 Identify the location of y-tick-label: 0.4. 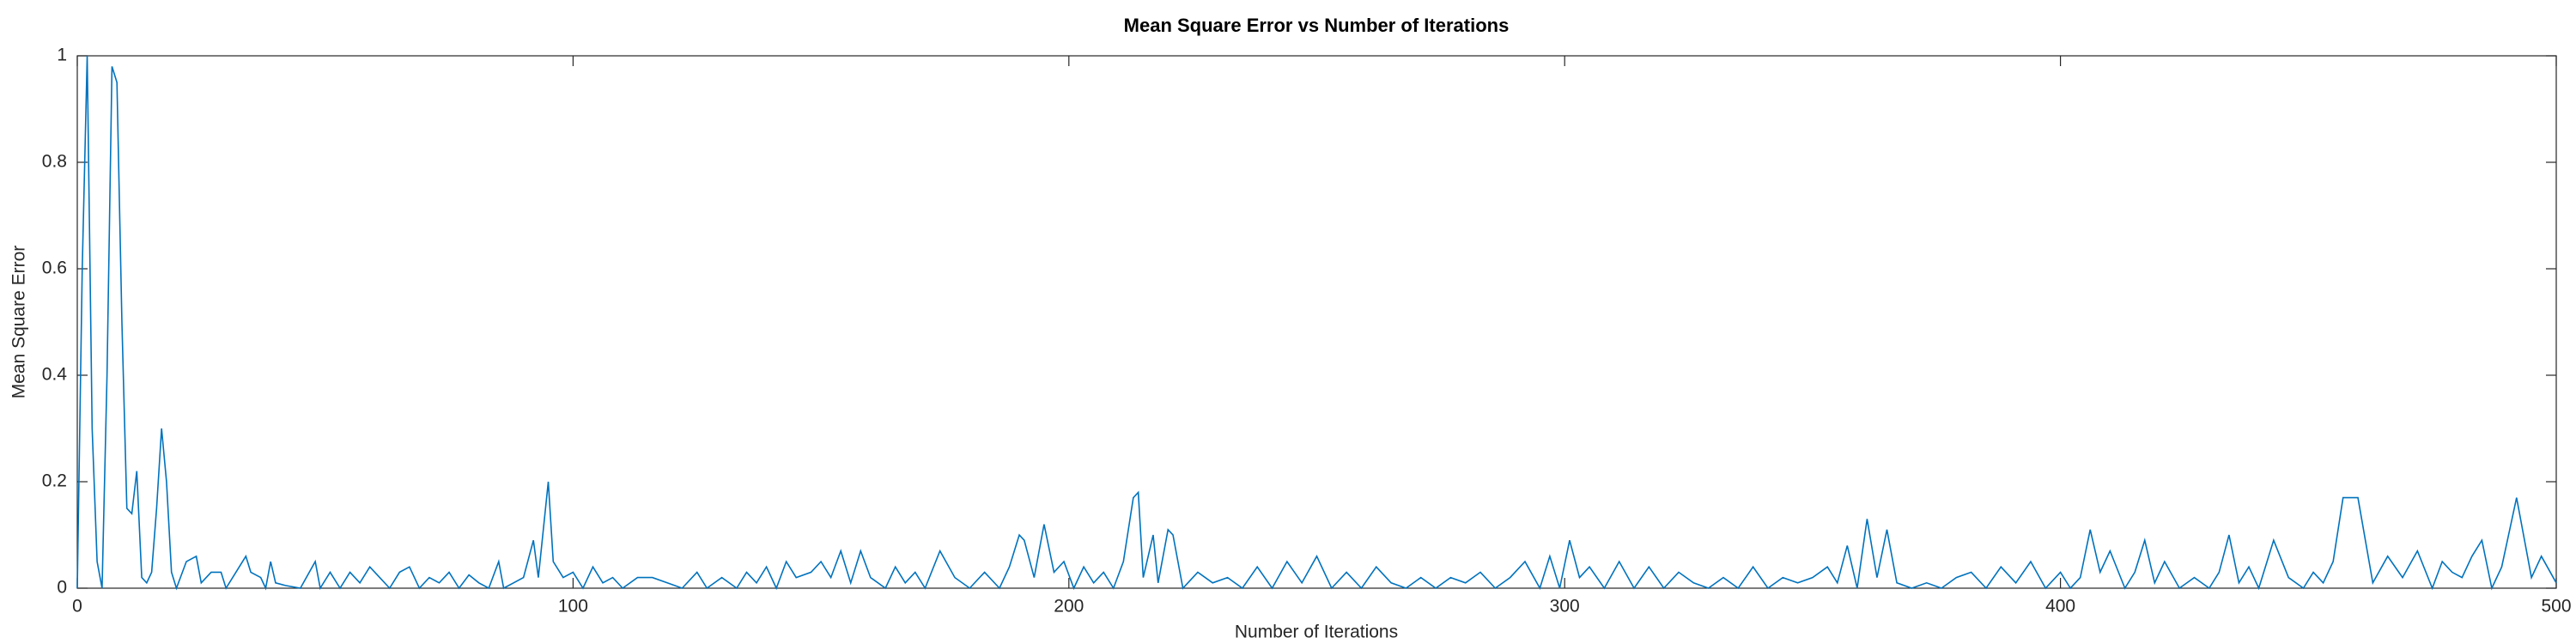
(55, 375).